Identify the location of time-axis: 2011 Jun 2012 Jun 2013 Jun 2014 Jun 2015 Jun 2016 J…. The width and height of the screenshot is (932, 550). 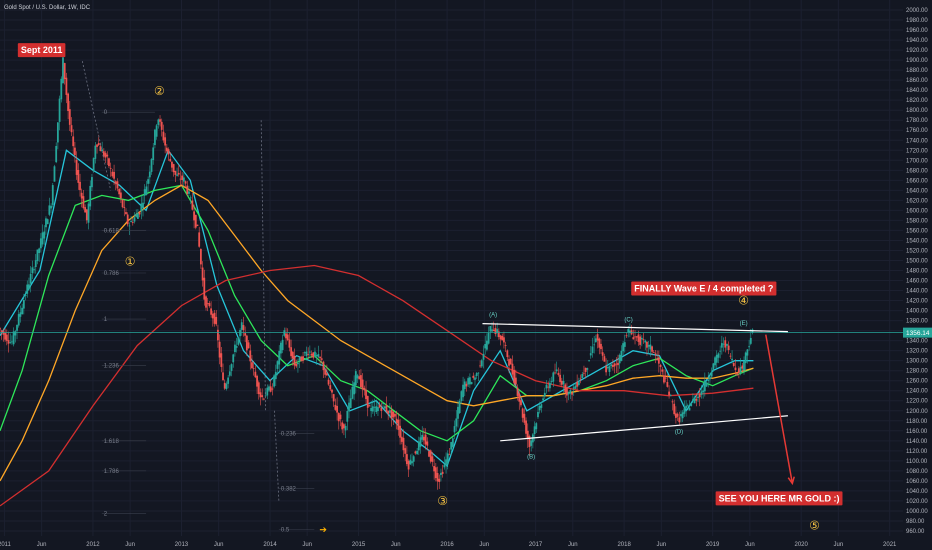
(448, 545).